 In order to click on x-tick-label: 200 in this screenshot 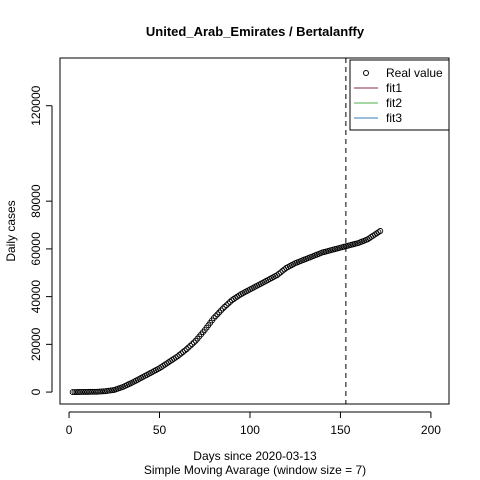, I will do `click(431, 430)`.